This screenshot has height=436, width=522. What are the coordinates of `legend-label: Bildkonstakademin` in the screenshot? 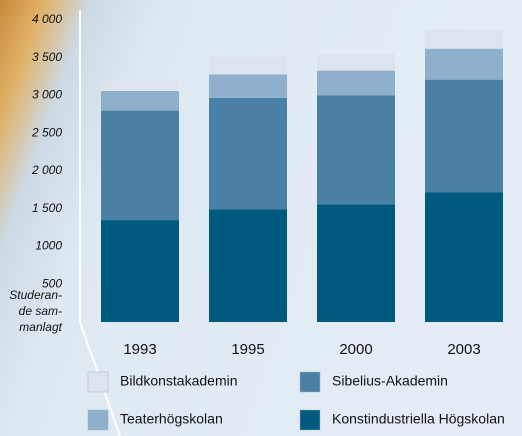 It's located at (179, 381).